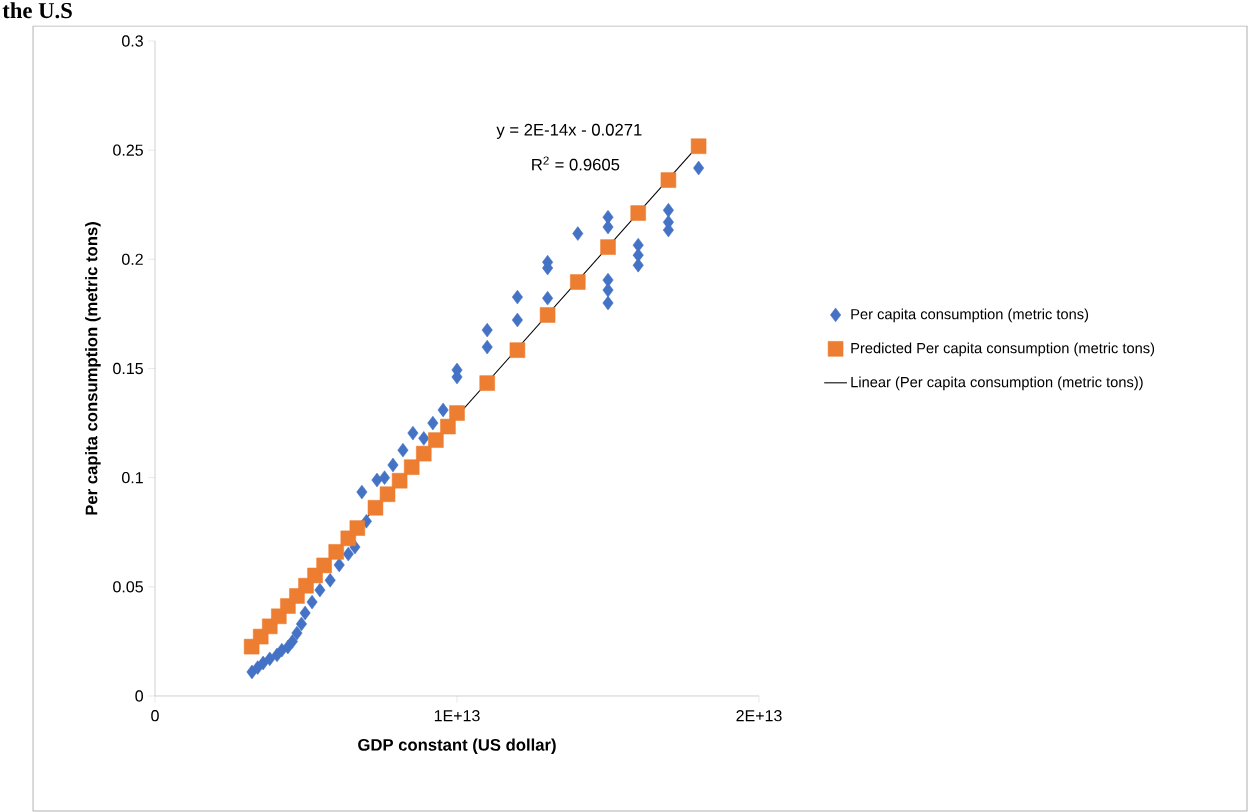  Describe the element at coordinates (37, 10) in the screenshot. I see `chart-title: the U.S` at that location.